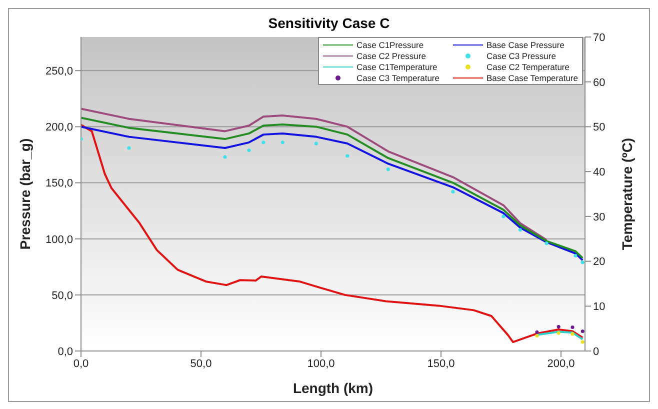 This screenshot has height=409, width=658. Describe the element at coordinates (599, 82) in the screenshot. I see `y2-tick-label: 60` at that location.